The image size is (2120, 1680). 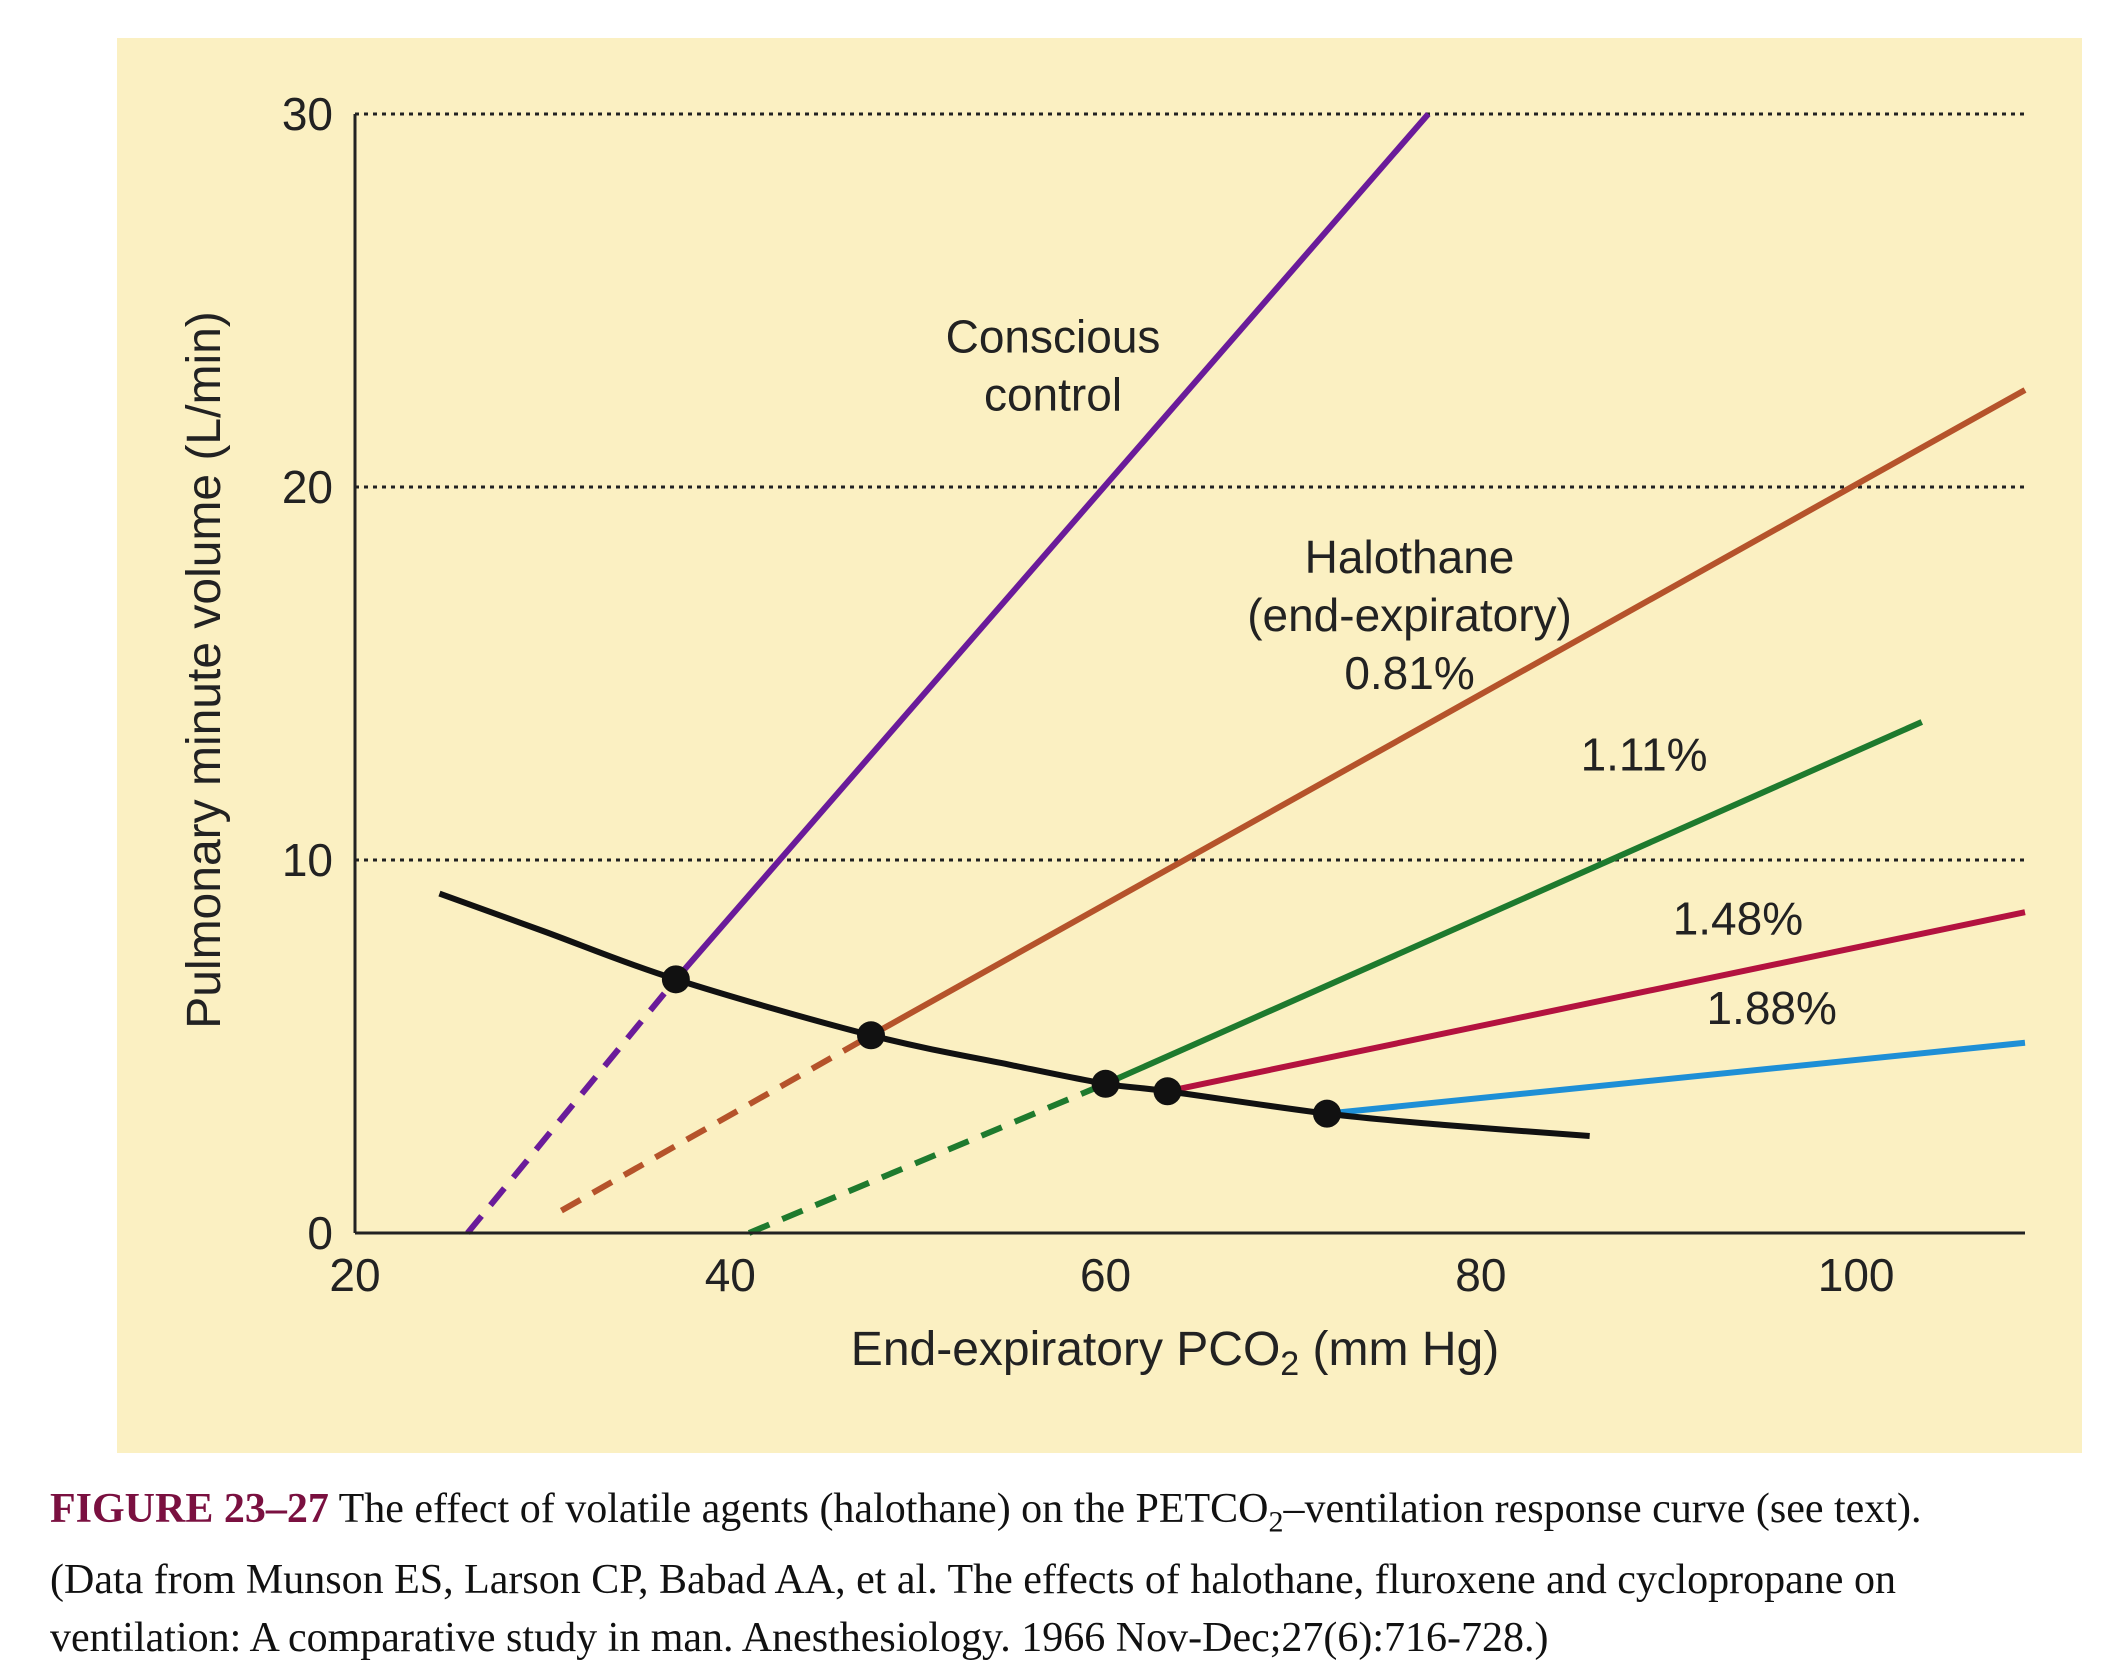 I want to click on y-tick-label: 10, so click(x=307, y=860).